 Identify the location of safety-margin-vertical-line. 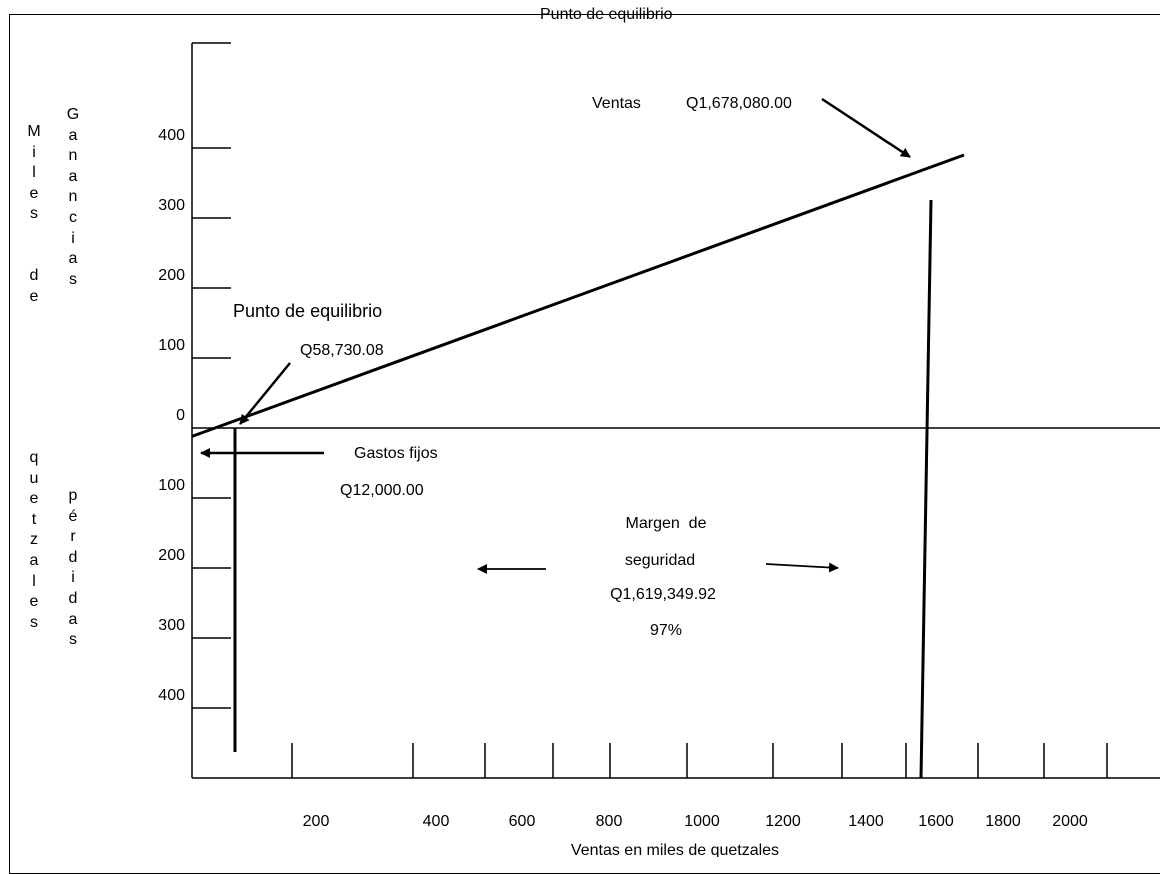
(926, 489).